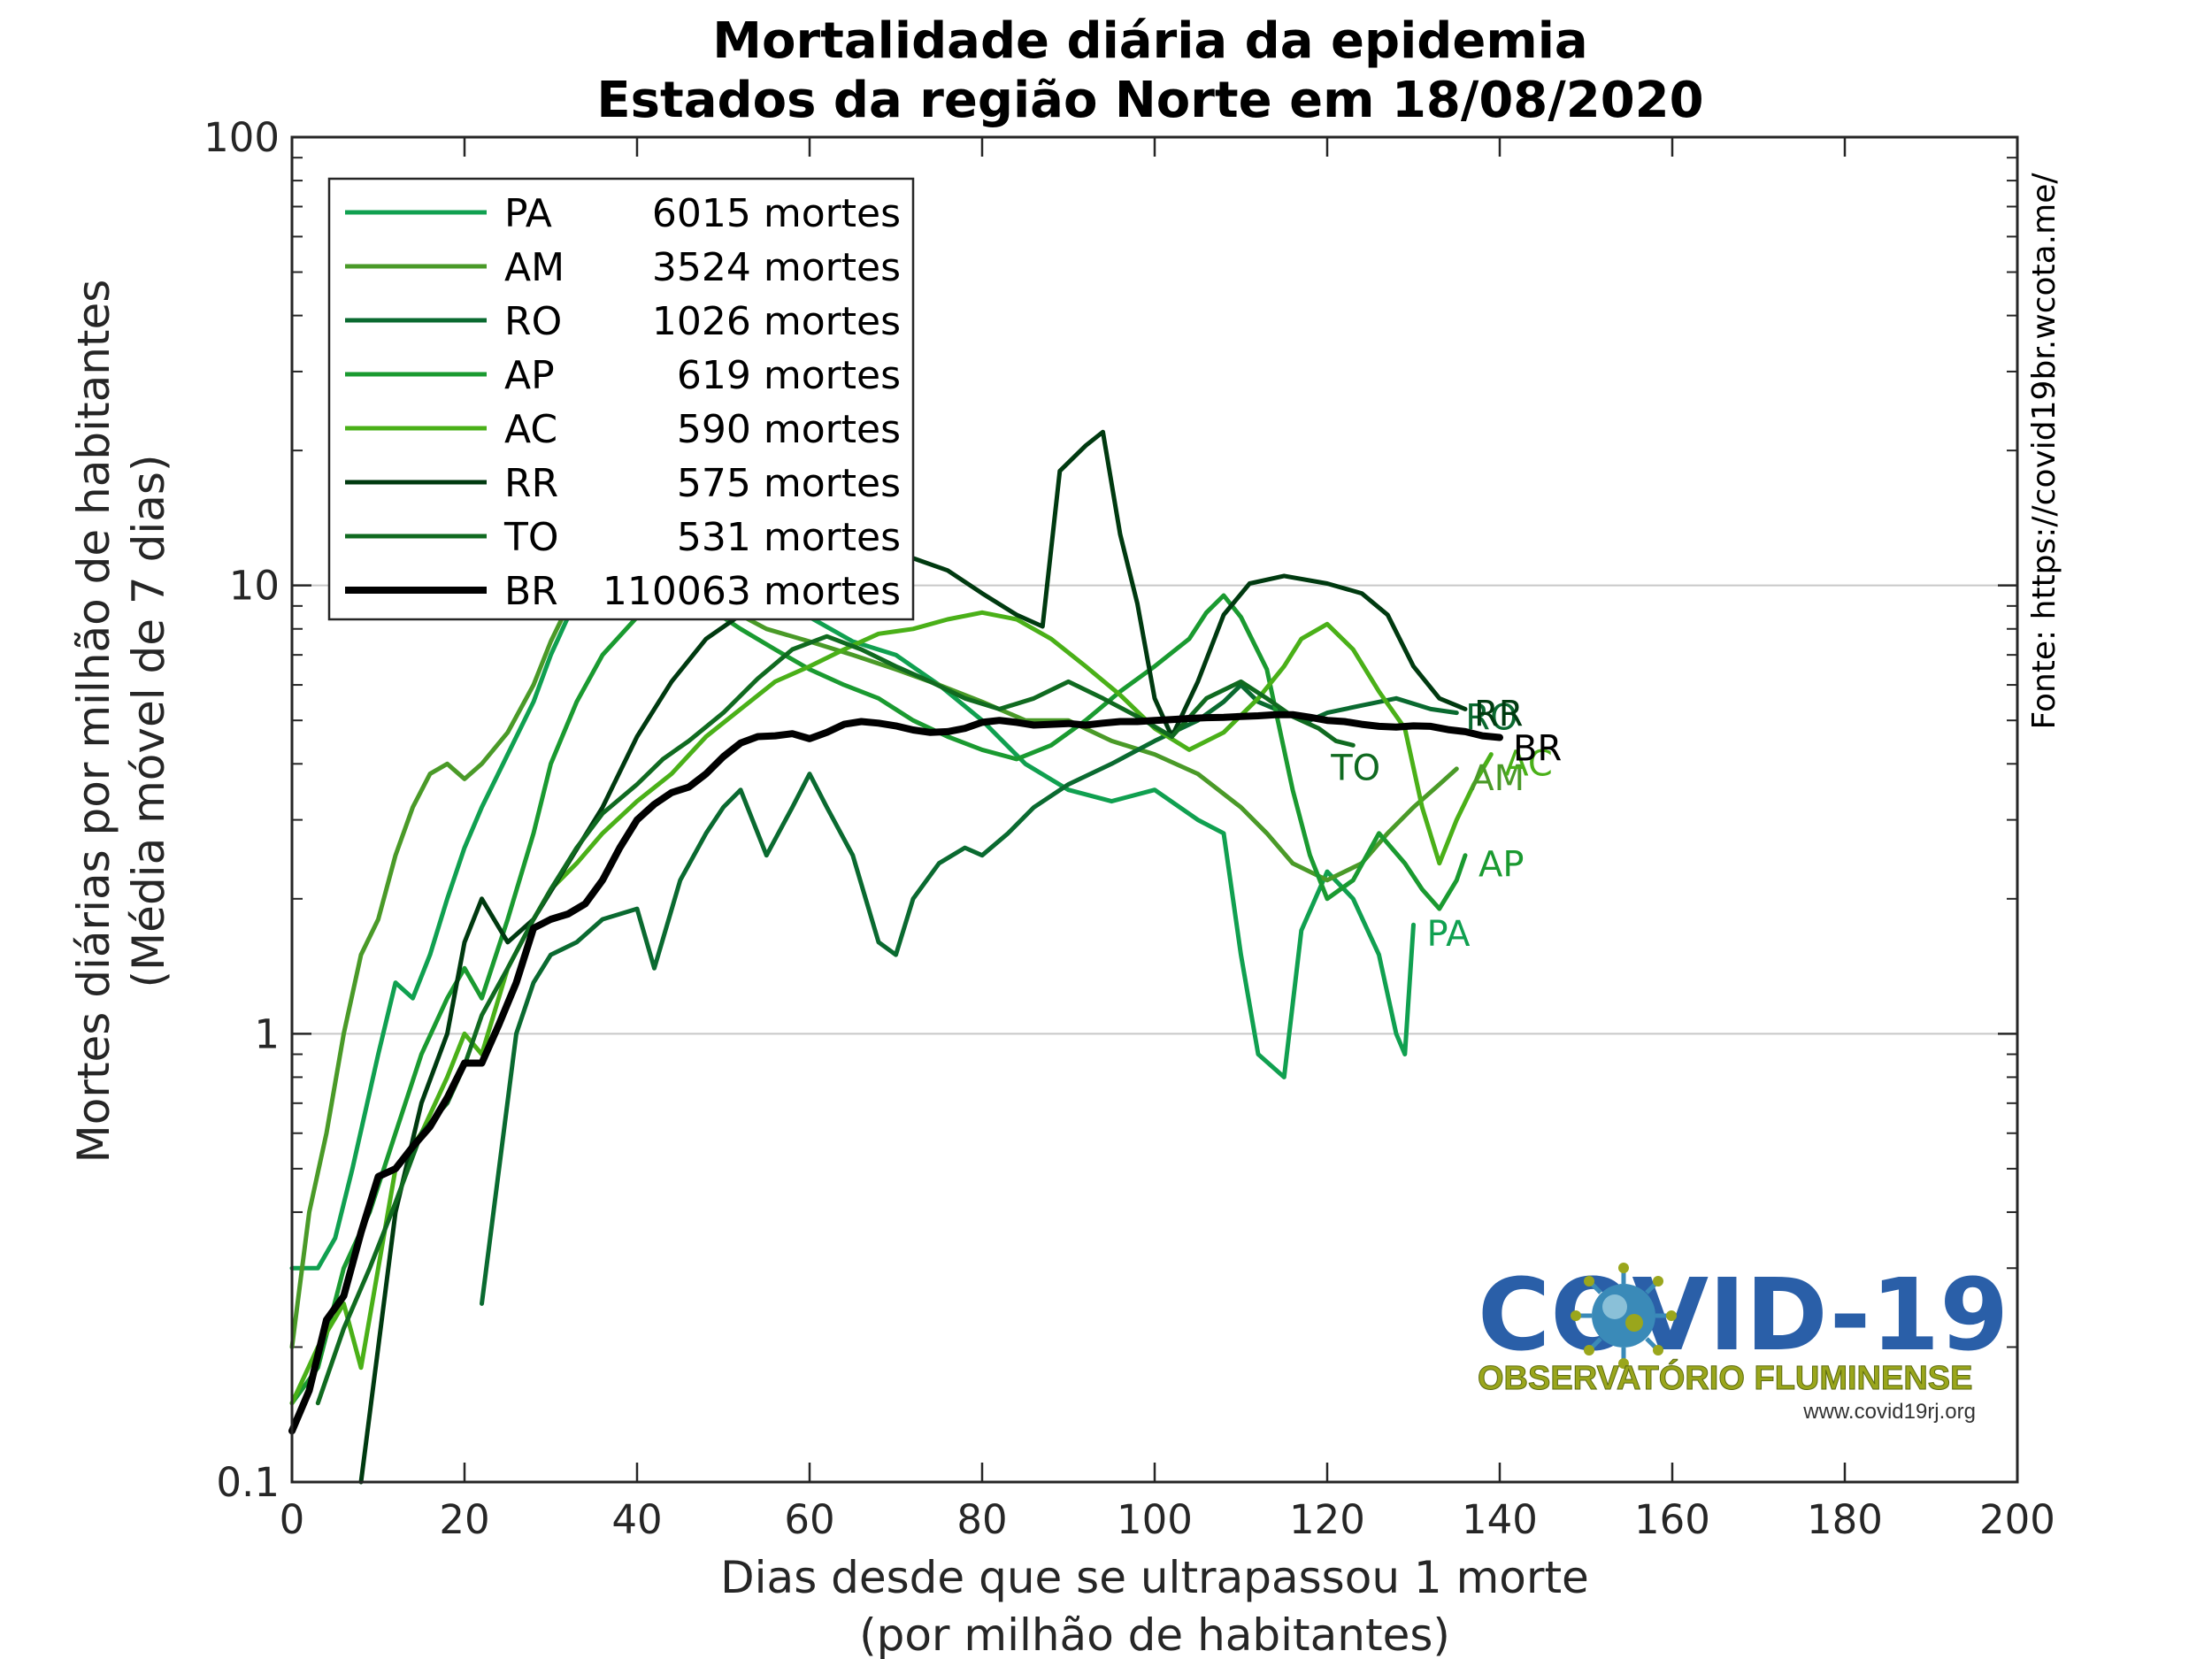 This screenshot has height=1659, width=2212. I want to click on logo-subtitle: OBSERVATÓRIO FLUMINENSE, so click(1725, 1377).